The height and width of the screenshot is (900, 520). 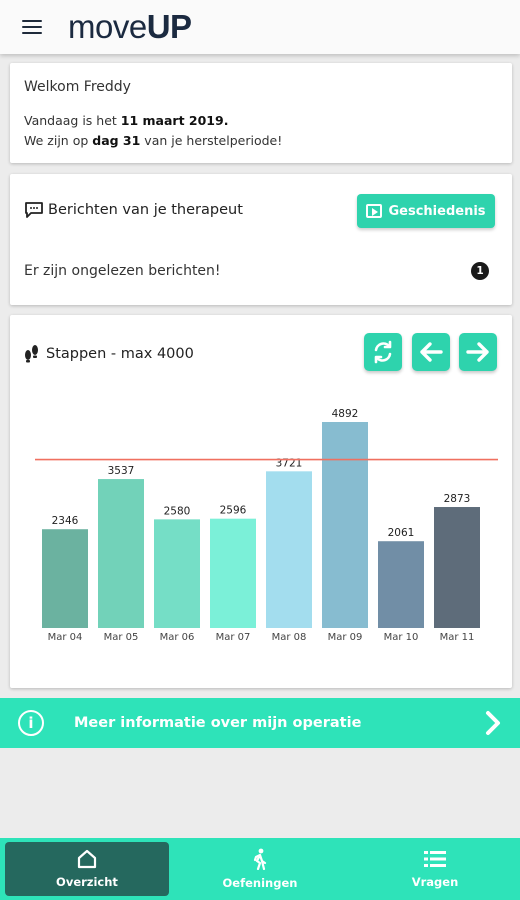 What do you see at coordinates (401, 637) in the screenshot?
I see `chart-x-tick-label: Mar 10` at bounding box center [401, 637].